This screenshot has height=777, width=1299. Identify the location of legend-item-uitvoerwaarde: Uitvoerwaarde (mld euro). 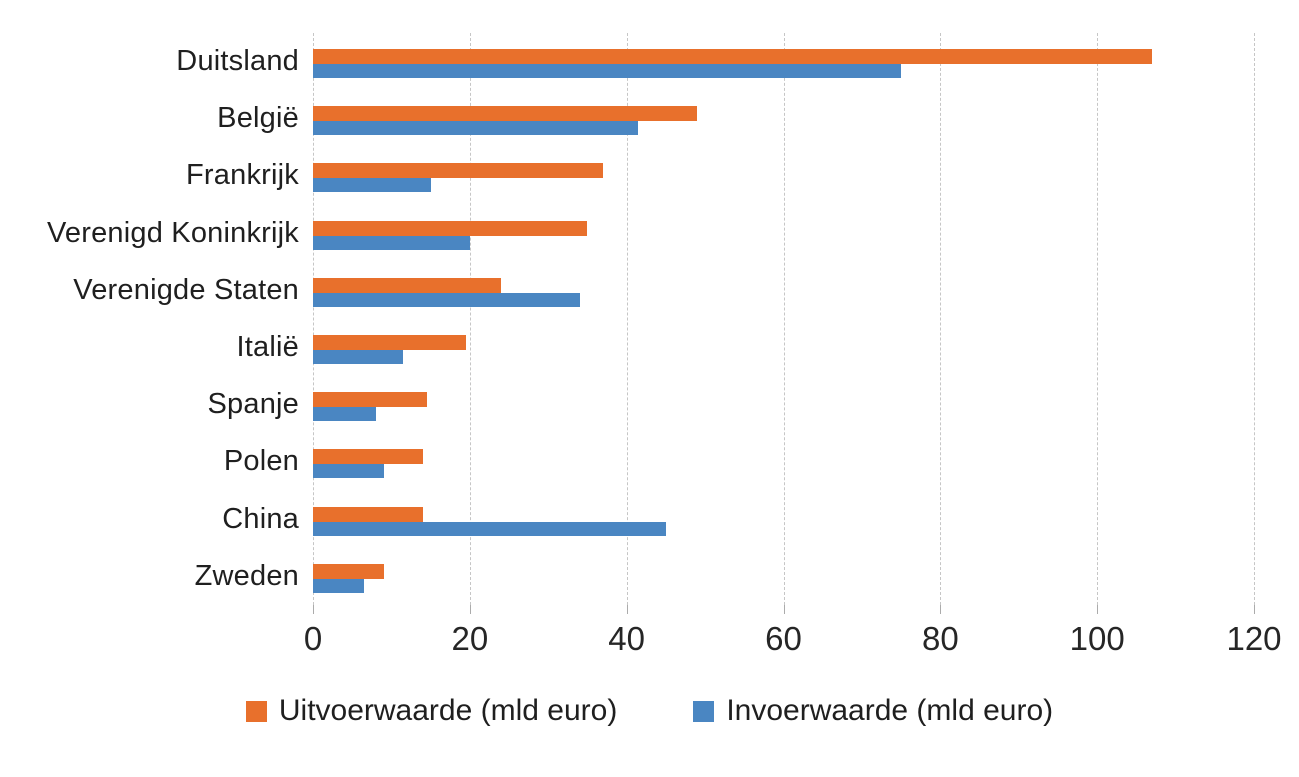
(431, 711).